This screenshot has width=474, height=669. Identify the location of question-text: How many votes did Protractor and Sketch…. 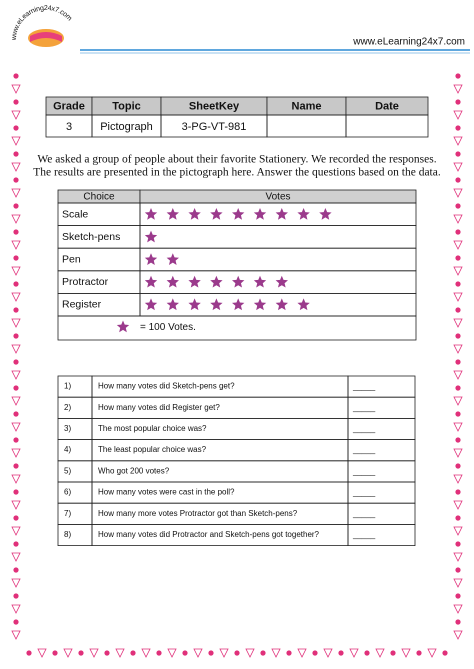
(209, 534).